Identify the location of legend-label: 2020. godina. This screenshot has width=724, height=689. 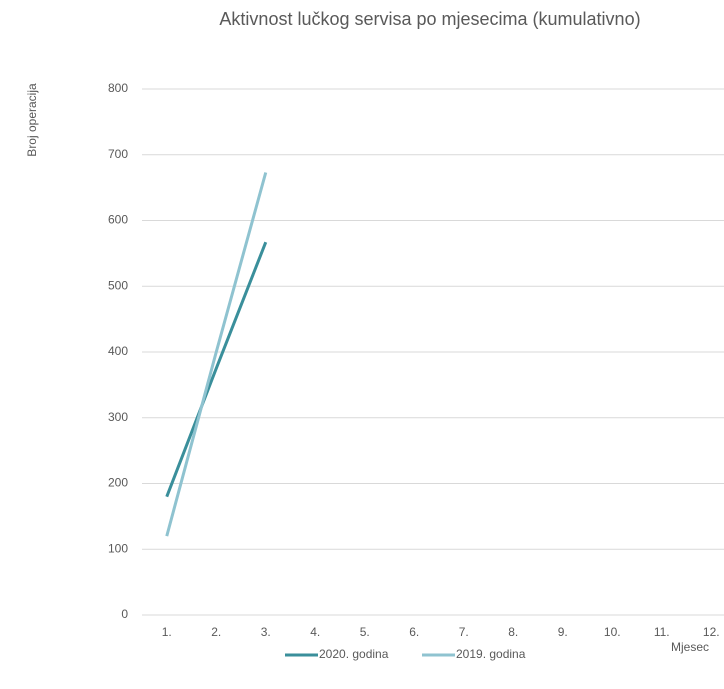
(354, 654).